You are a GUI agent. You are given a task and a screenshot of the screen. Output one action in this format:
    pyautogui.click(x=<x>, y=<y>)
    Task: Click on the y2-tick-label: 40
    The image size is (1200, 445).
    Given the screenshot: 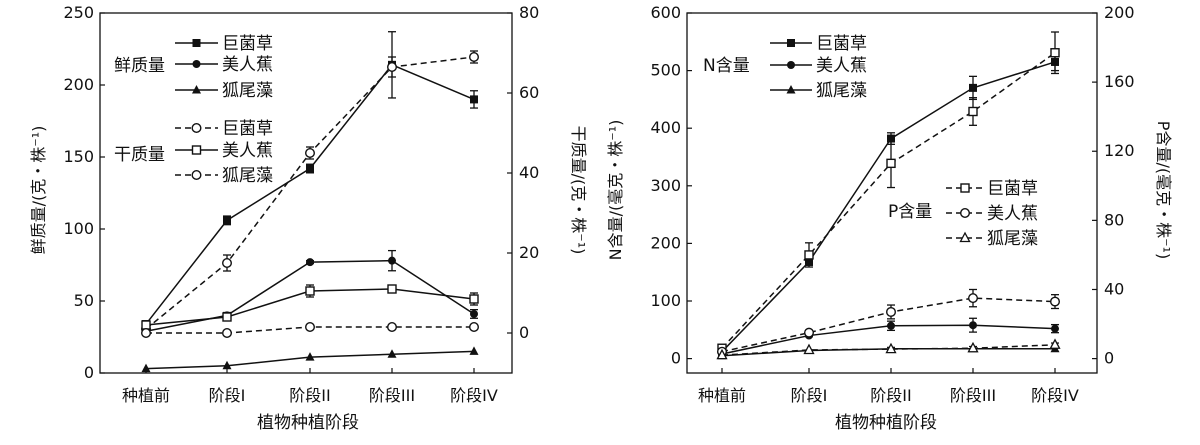 What is the action you would take?
    pyautogui.click(x=529, y=172)
    